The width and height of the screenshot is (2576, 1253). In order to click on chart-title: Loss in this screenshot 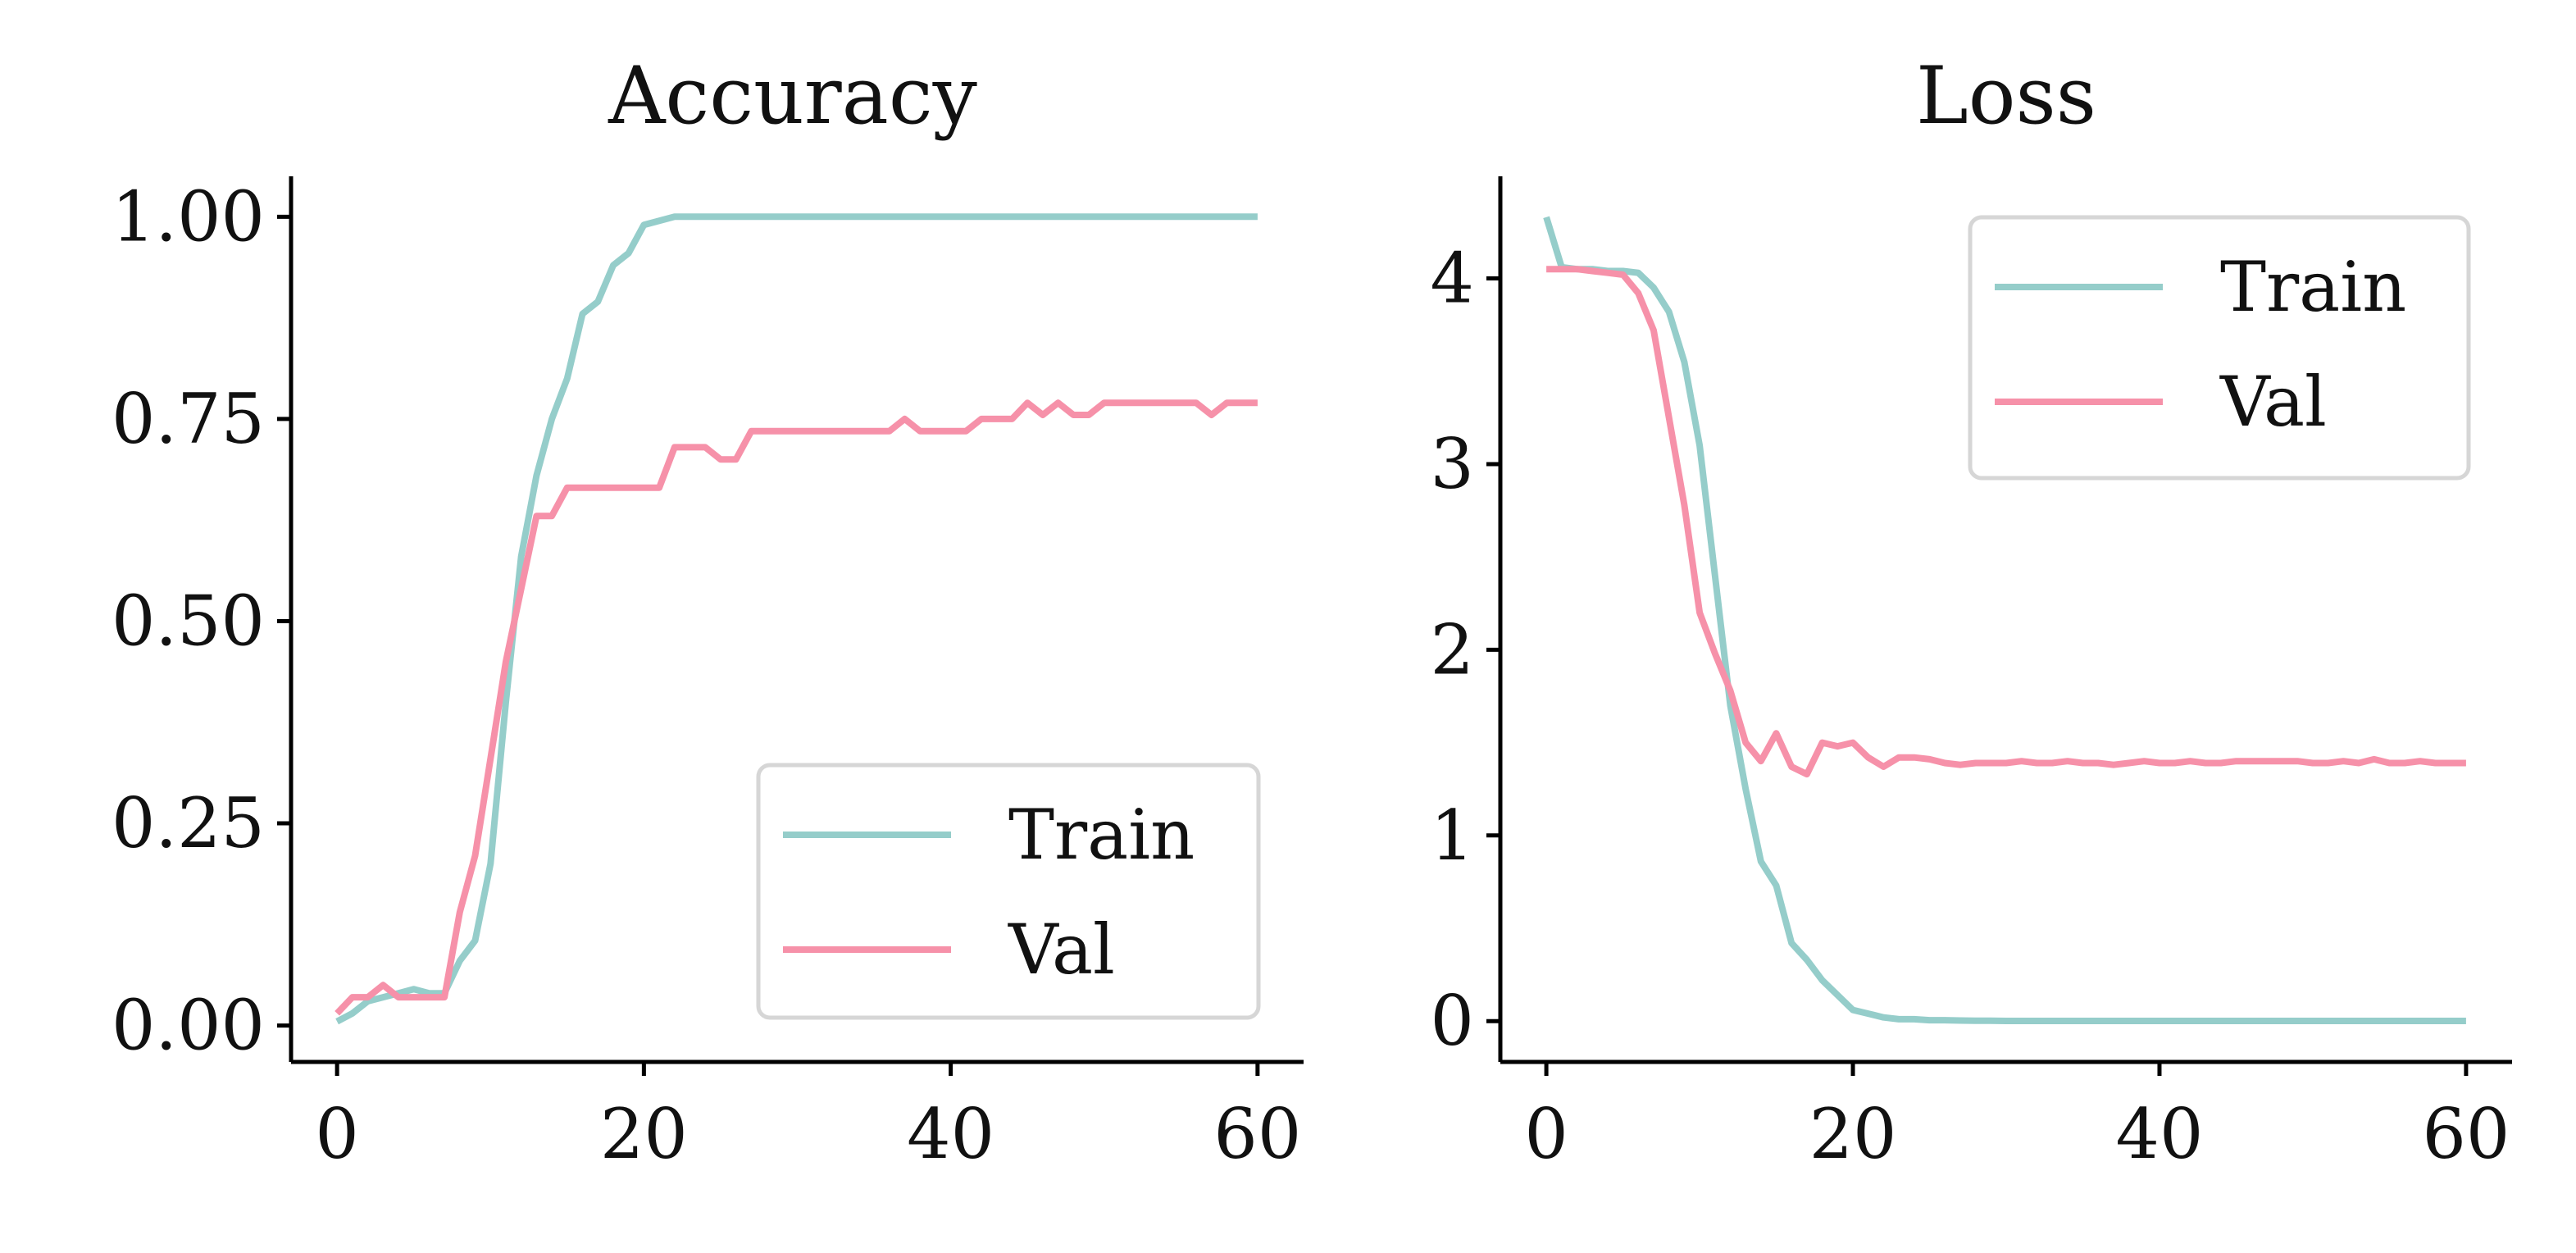, I will do `click(2006, 96)`.